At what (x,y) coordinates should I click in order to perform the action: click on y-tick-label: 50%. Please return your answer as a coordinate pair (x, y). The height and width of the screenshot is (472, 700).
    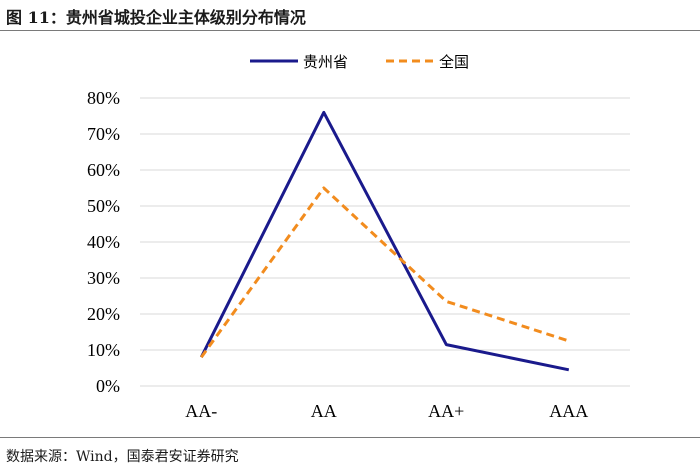
    Looking at the image, I should click on (103, 206).